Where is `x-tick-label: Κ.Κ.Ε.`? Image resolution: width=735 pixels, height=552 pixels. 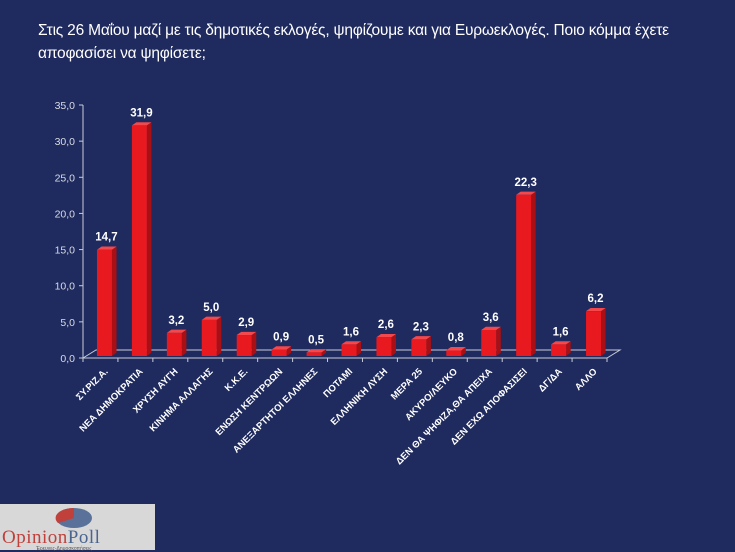 x-tick-label: Κ.Κ.Ε. is located at coordinates (237, 380).